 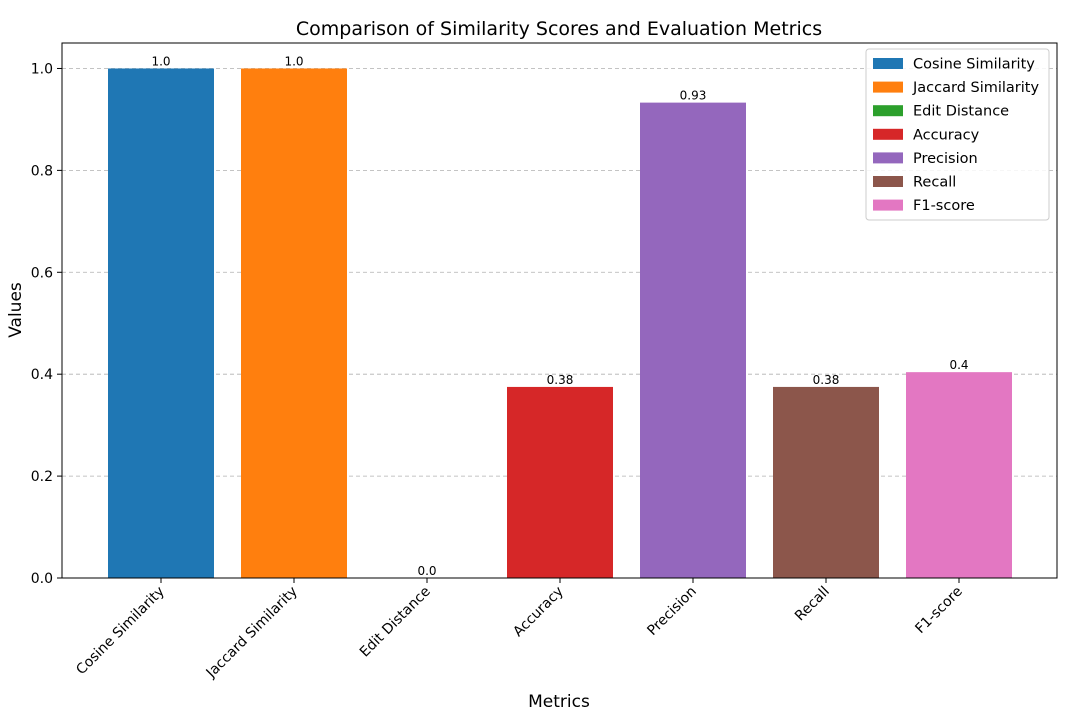 What do you see at coordinates (944, 206) in the screenshot?
I see `legend-label: F1-score` at bounding box center [944, 206].